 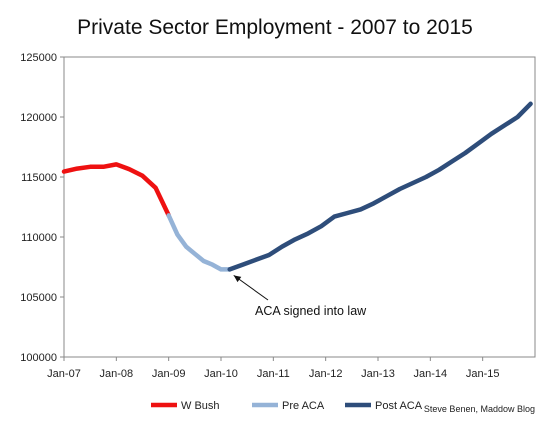 I want to click on x-tick-label: Jan-10, so click(x=221, y=374).